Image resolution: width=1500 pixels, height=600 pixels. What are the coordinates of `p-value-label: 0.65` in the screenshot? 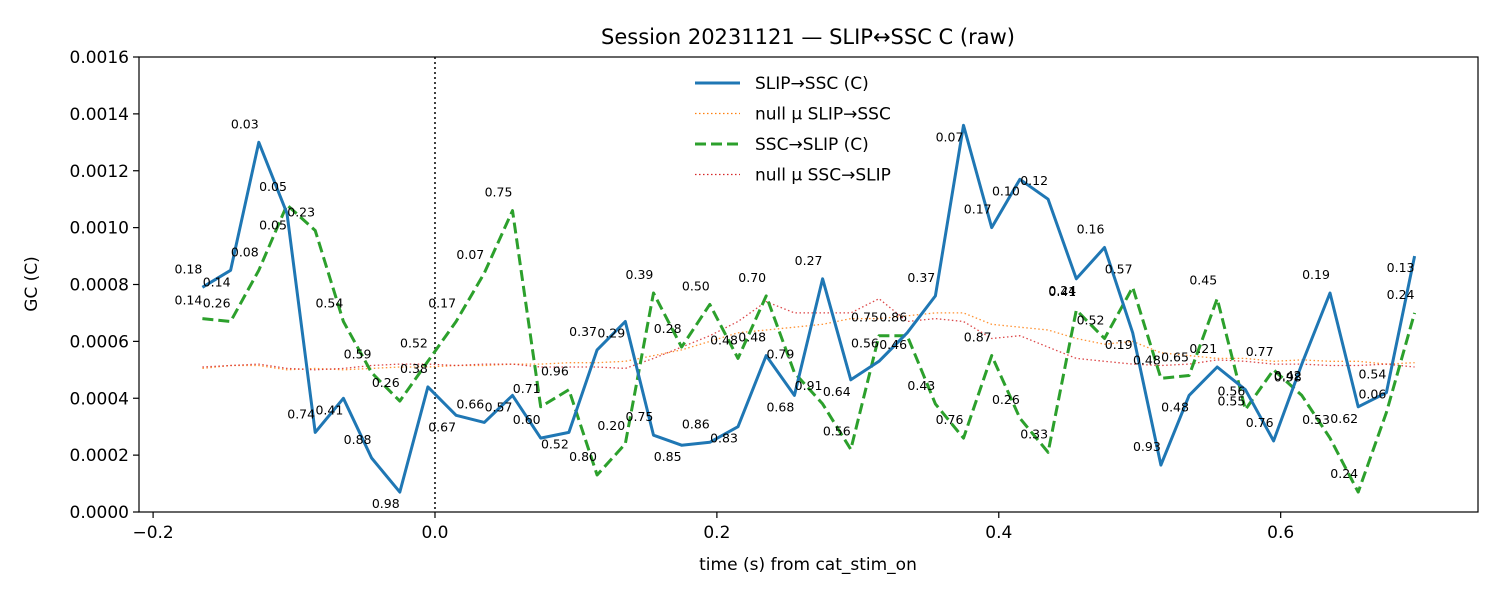 It's located at (1175, 357).